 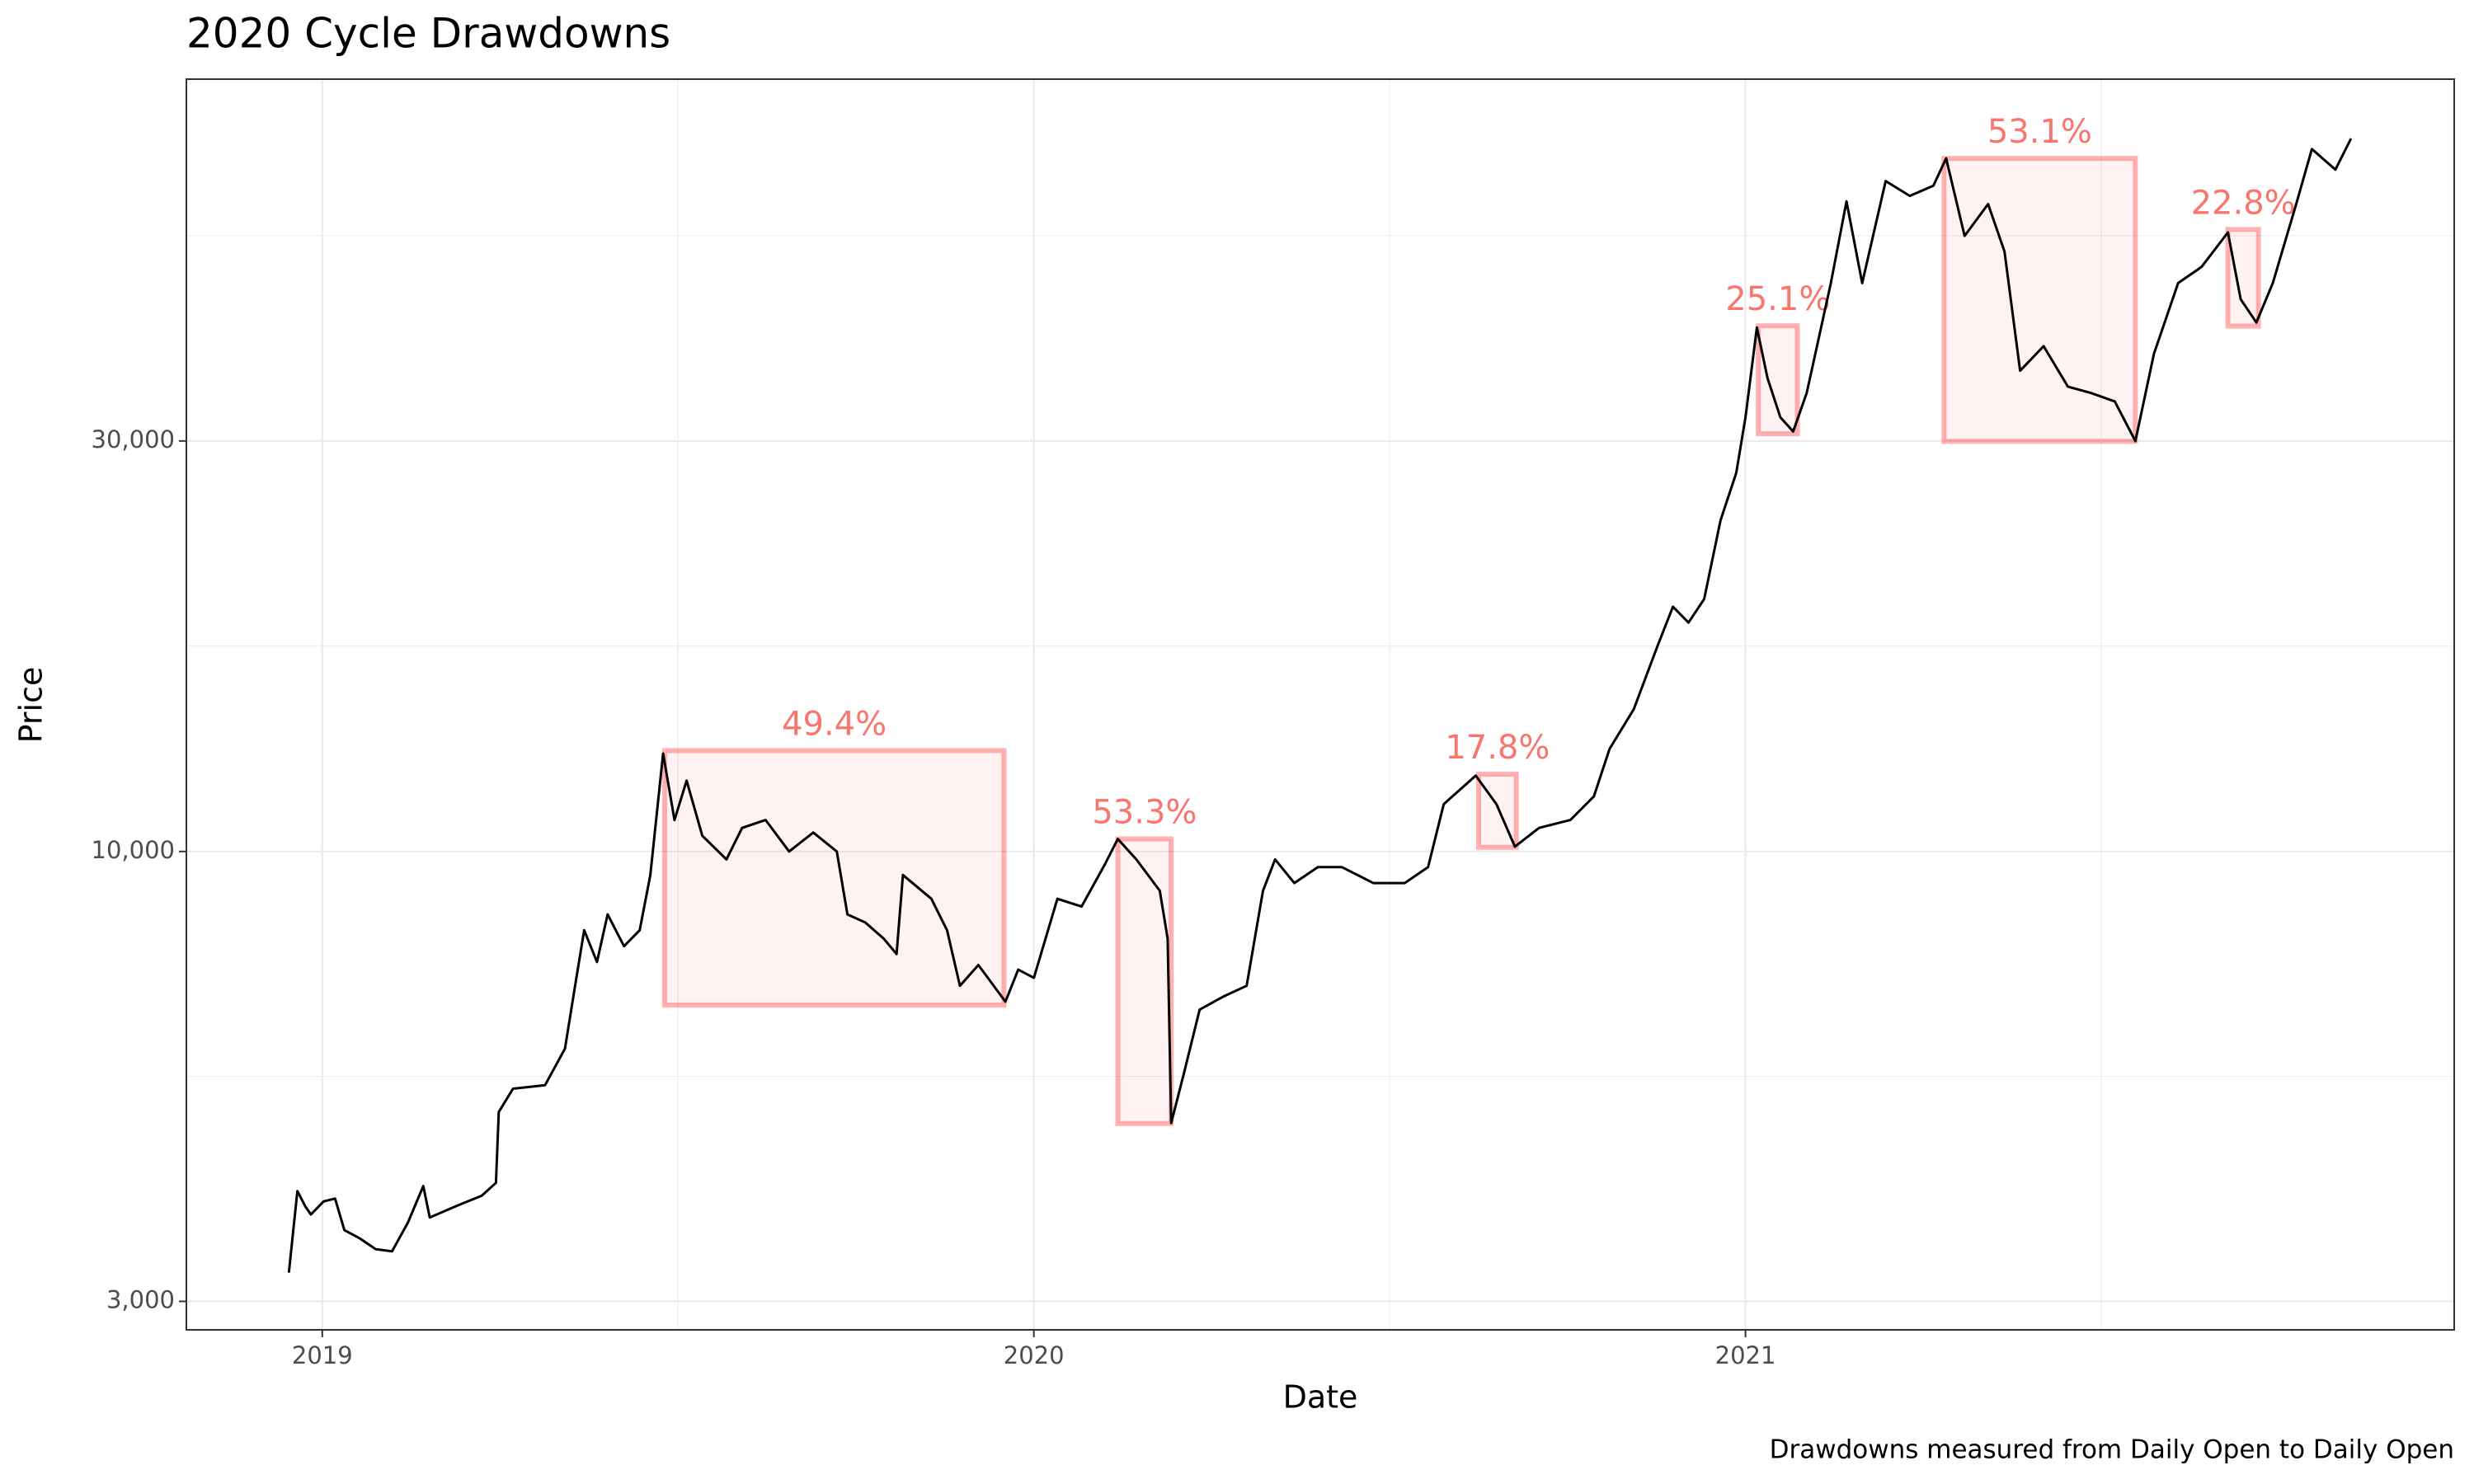 What do you see at coordinates (834, 724) in the screenshot?
I see `drawdown-label: 49.4%` at bounding box center [834, 724].